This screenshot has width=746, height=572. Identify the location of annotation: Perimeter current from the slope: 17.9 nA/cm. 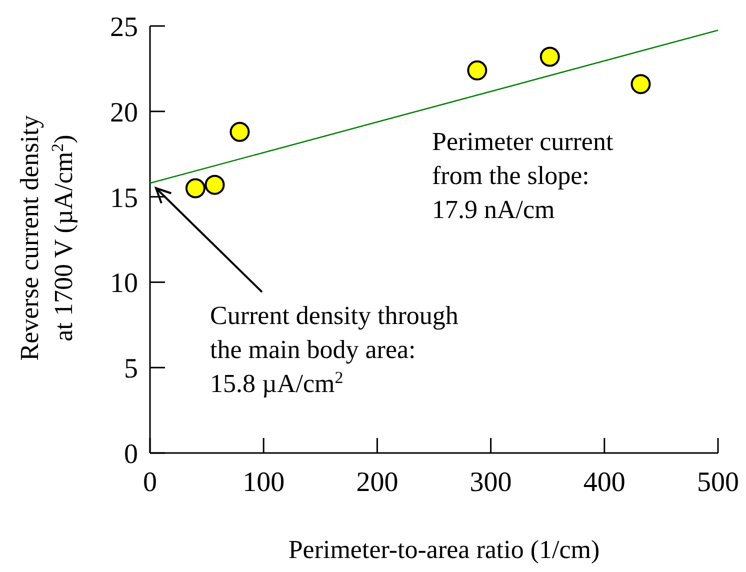
(523, 175).